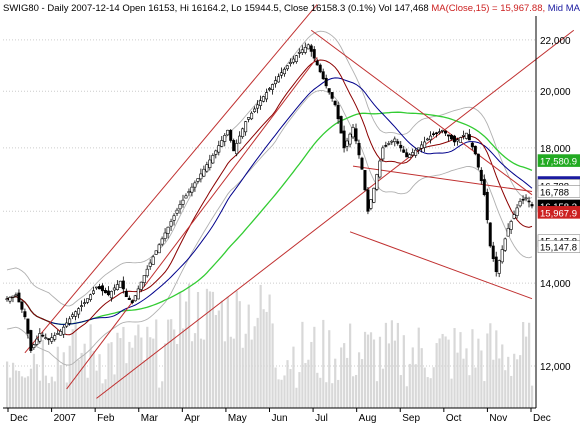 This screenshot has width=580, height=430. What do you see at coordinates (411, 418) in the screenshot?
I see `x-tick-label: Sep` at bounding box center [411, 418].